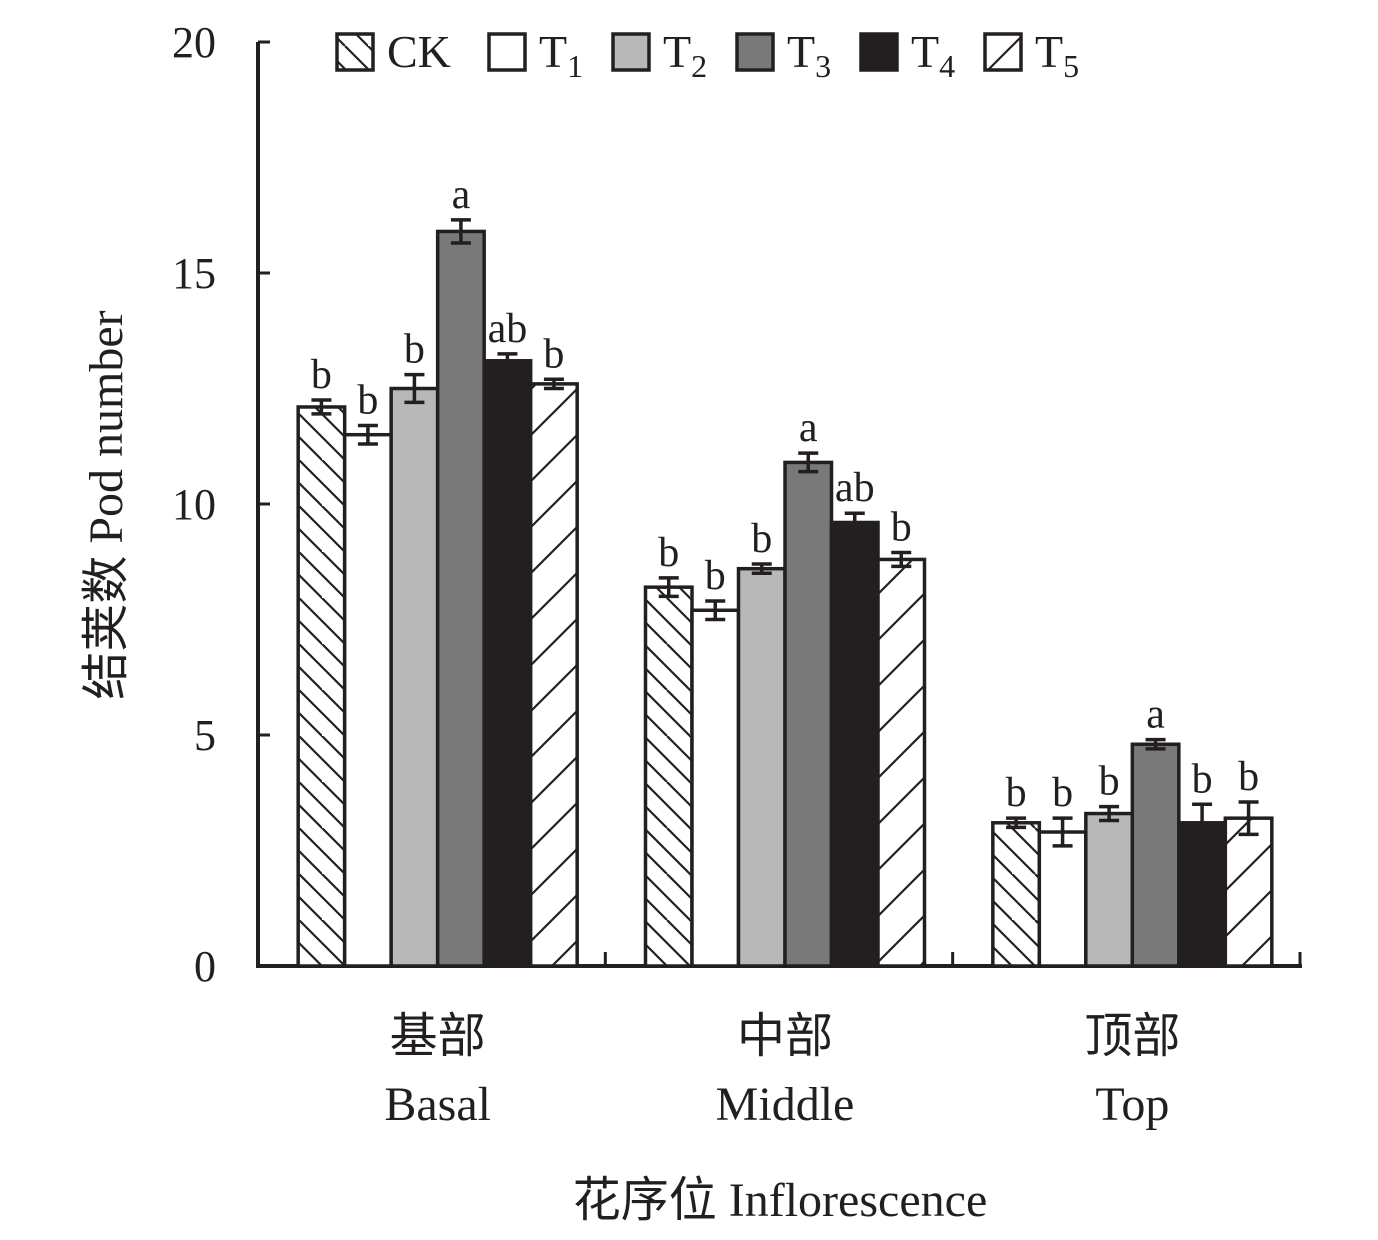  Describe the element at coordinates (659, 55) in the screenshot. I see `legend-item: T2` at that location.